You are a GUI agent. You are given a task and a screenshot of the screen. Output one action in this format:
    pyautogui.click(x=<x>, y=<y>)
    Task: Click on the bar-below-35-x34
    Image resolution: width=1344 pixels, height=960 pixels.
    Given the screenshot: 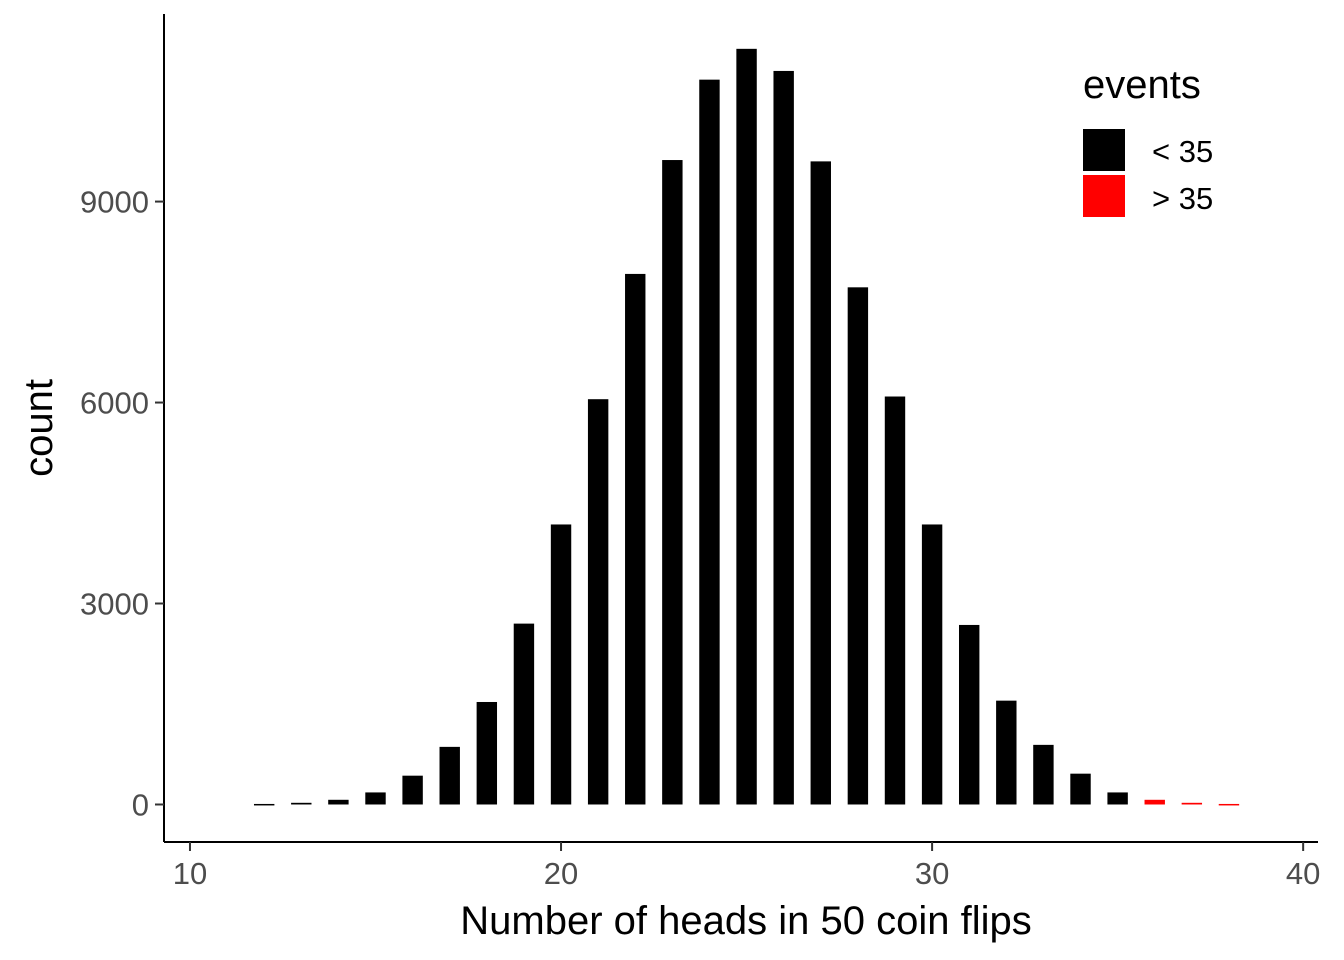 What is the action you would take?
    pyautogui.click(x=1080, y=789)
    